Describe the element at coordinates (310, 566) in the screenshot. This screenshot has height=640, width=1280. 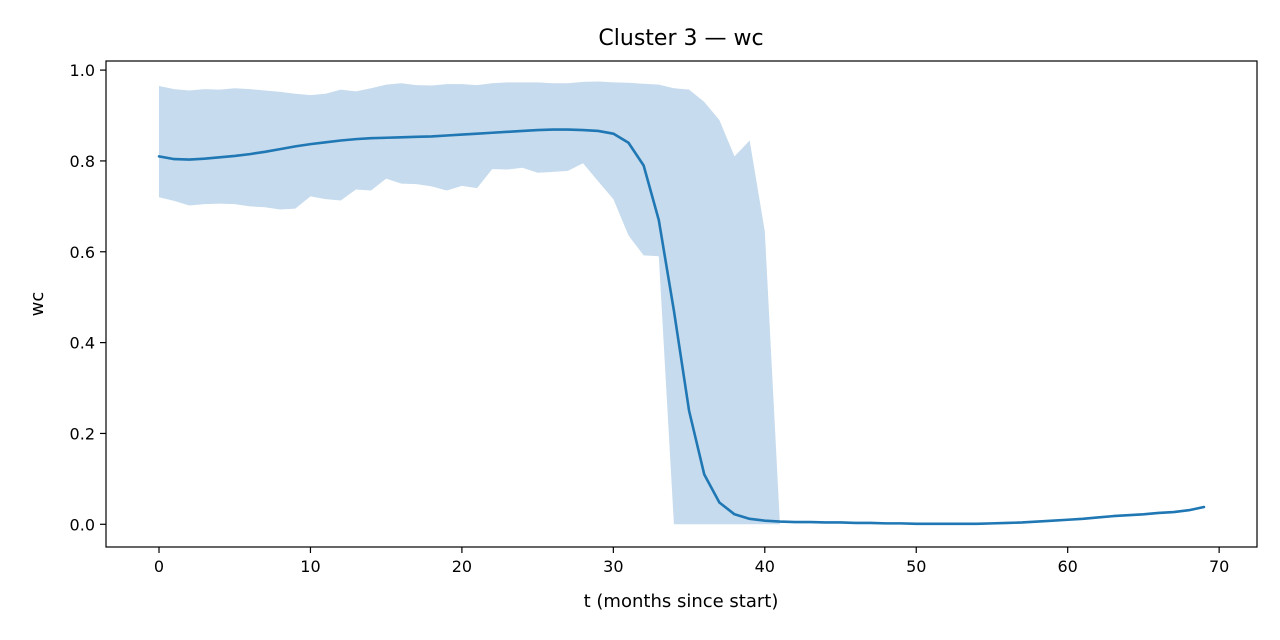
I see `x-tick-label: 10` at that location.